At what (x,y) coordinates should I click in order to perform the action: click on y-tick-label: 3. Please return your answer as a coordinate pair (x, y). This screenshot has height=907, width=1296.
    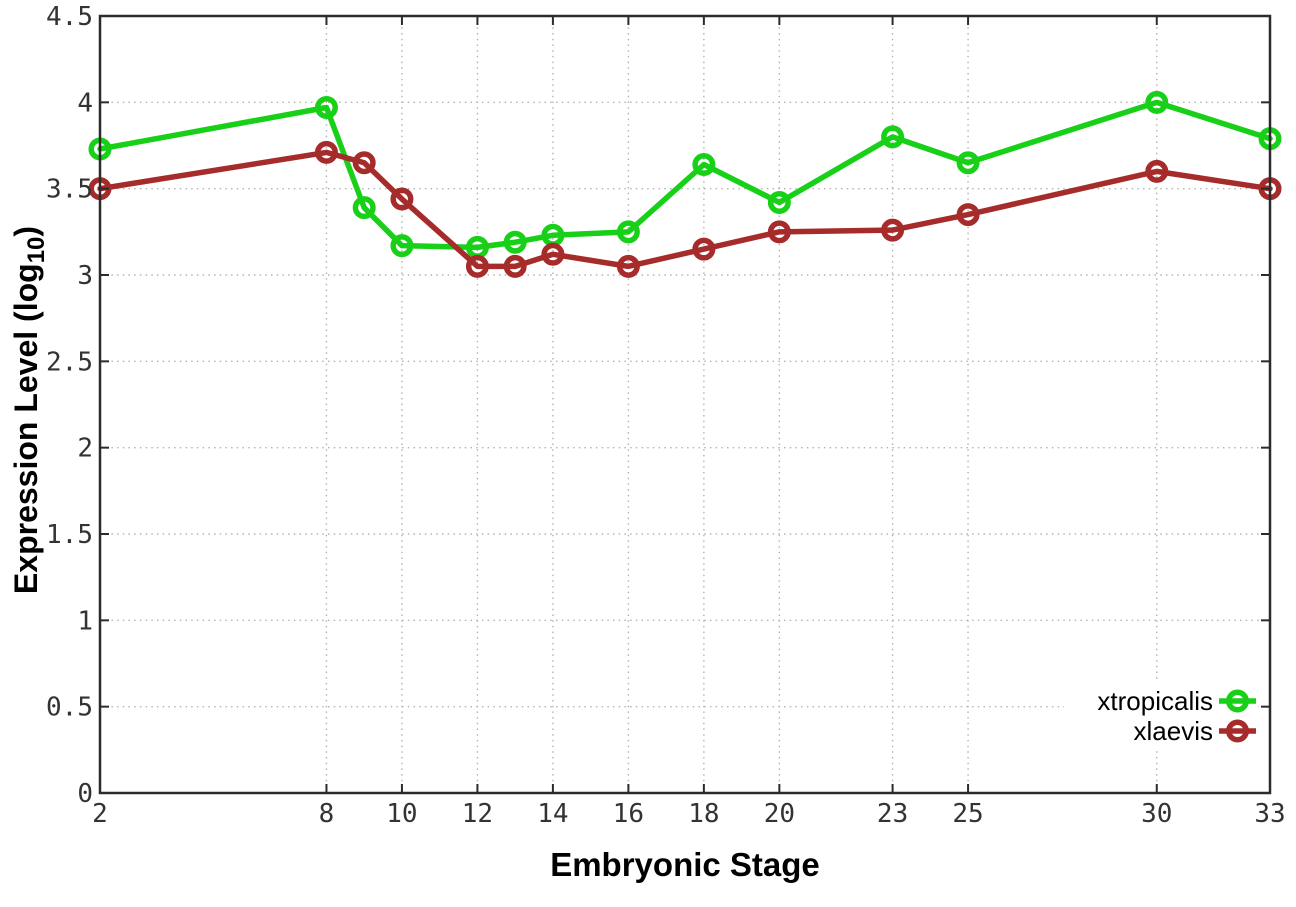
    Looking at the image, I should click on (85, 276).